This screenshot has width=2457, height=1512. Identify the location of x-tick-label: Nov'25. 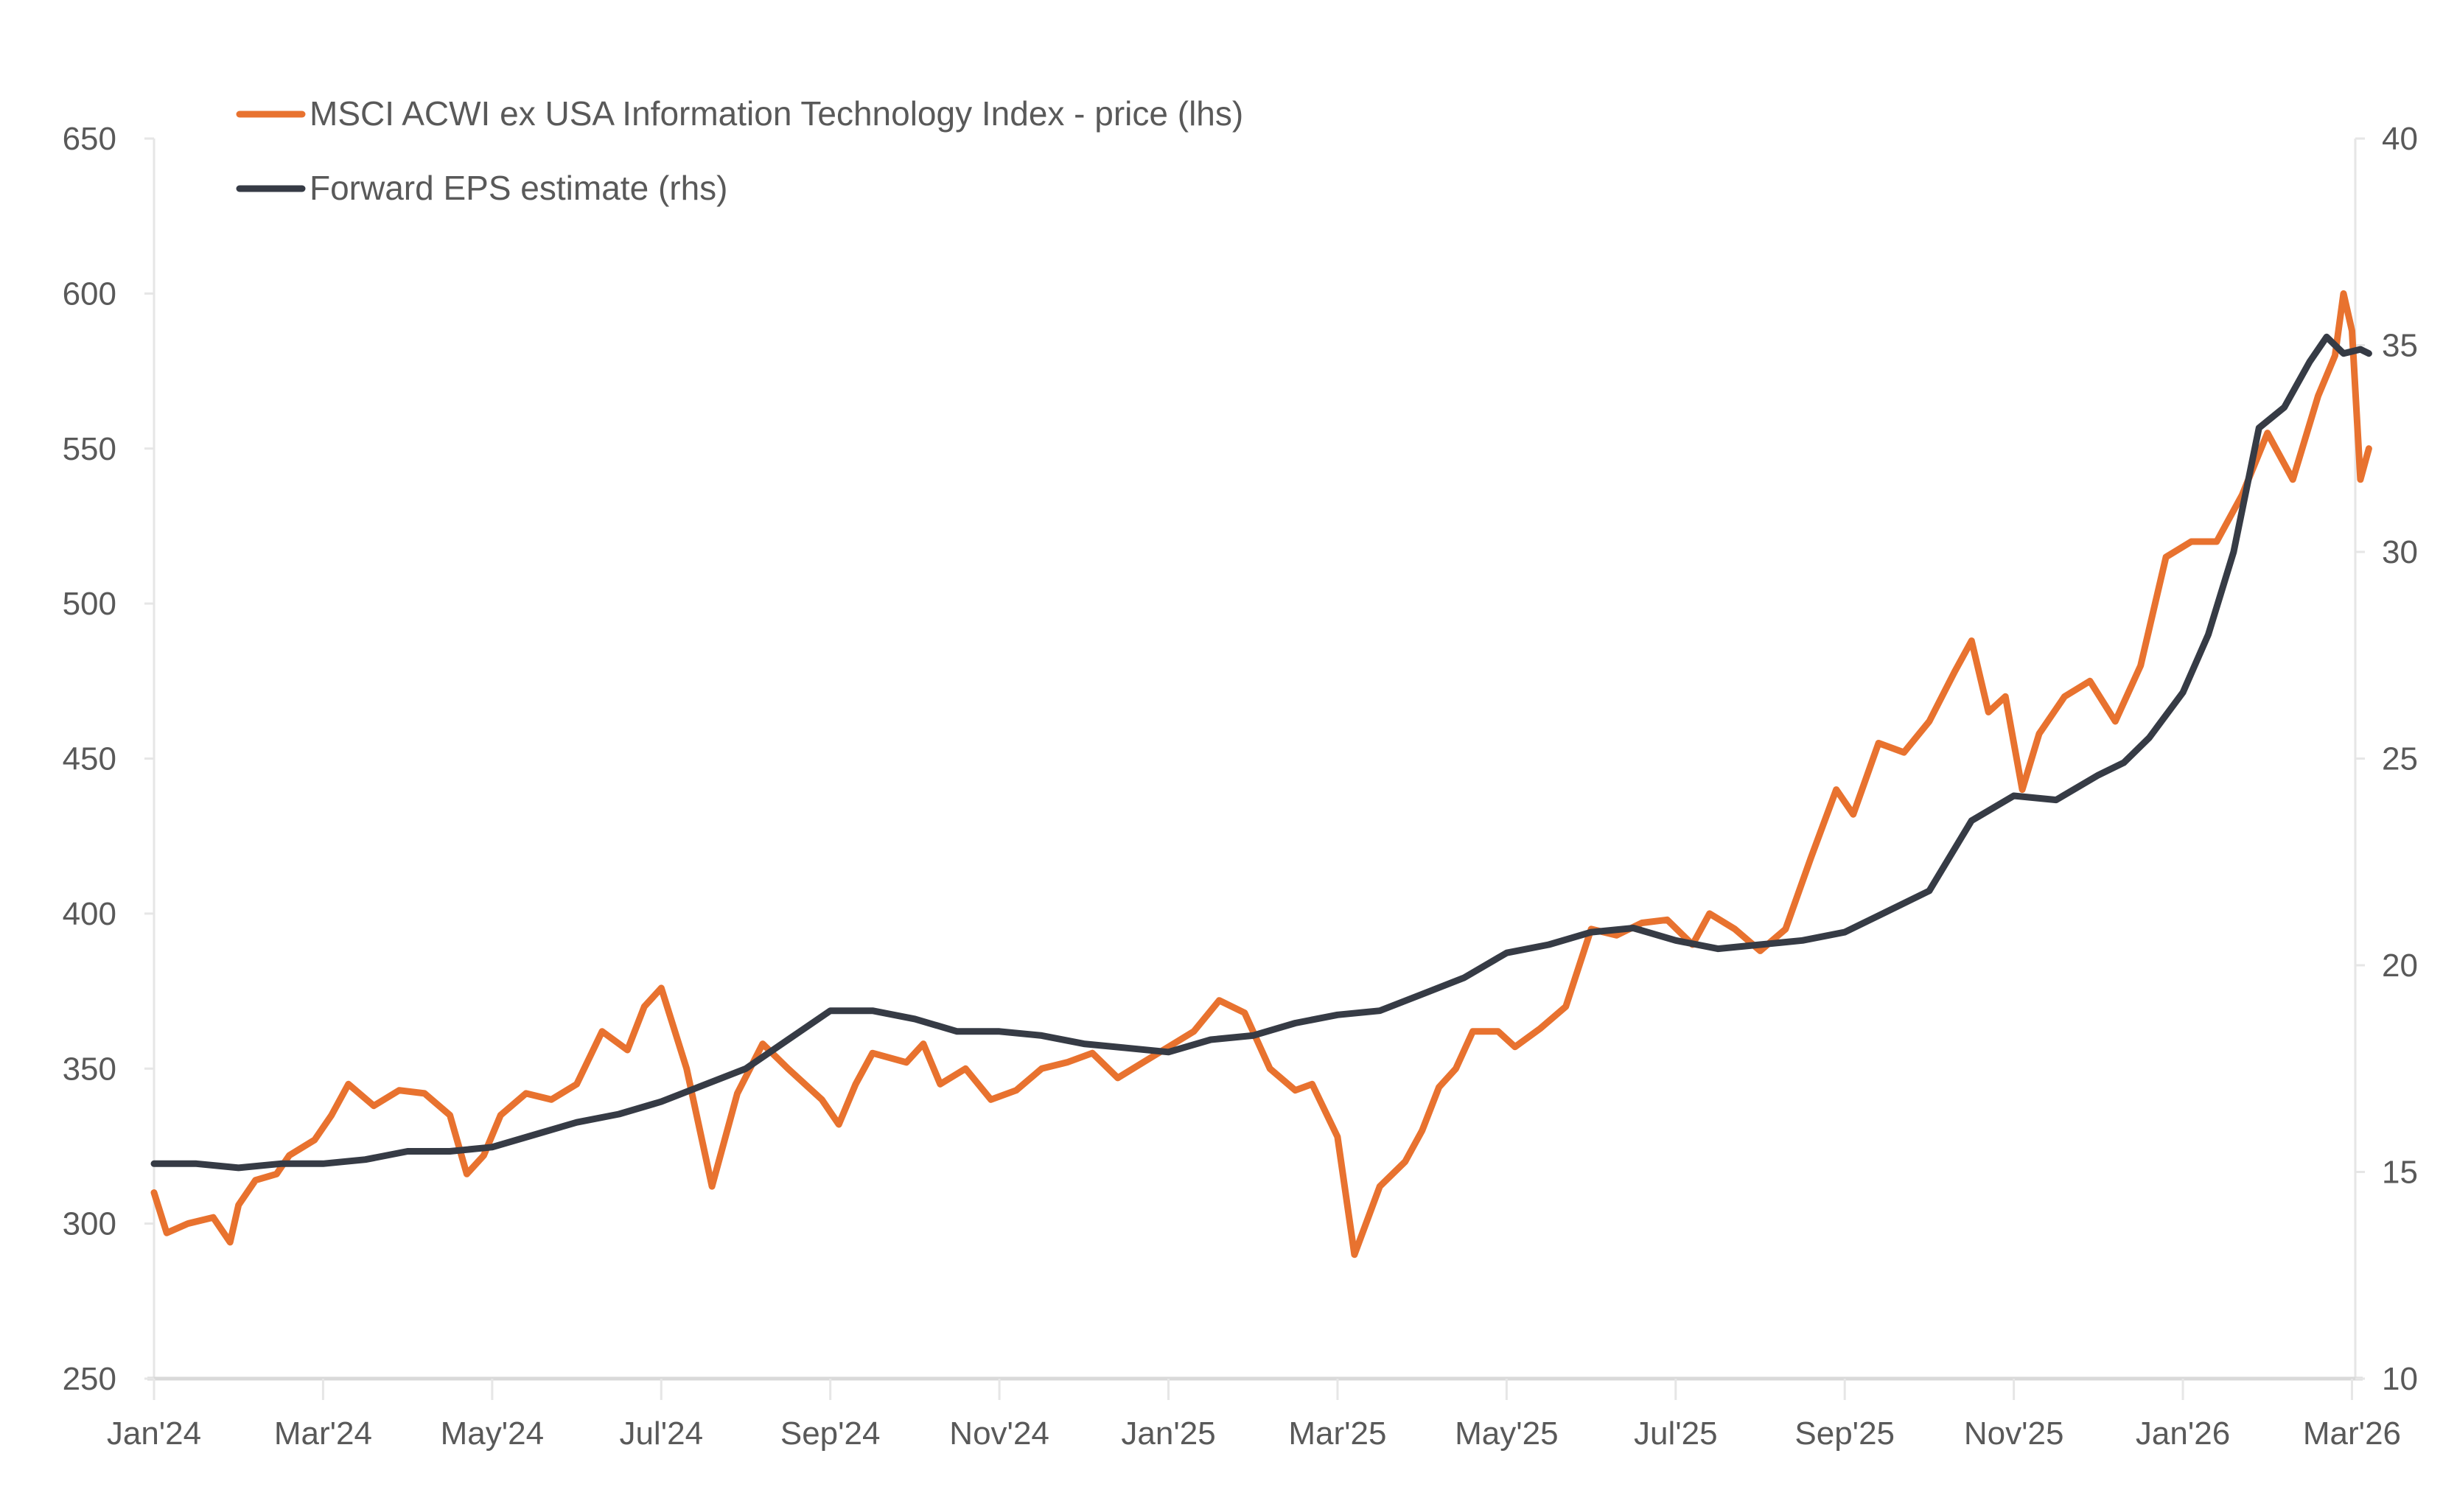
(2014, 1433).